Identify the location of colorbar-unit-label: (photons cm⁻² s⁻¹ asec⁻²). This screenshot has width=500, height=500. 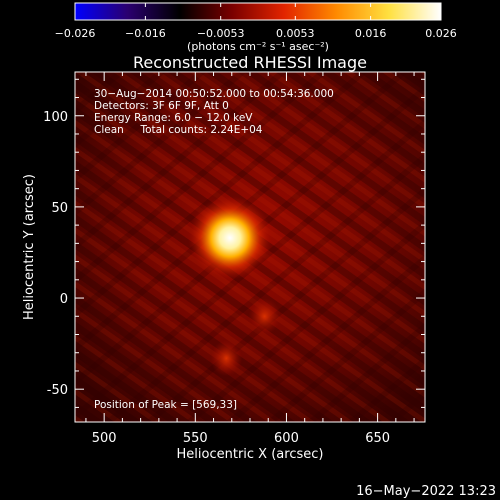
(258, 46).